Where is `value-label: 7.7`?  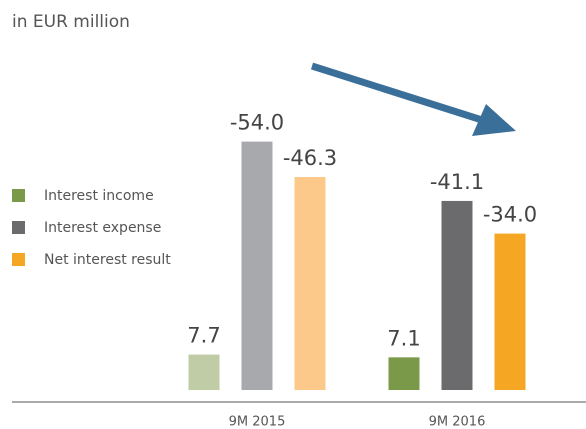 value-label: 7.7 is located at coordinates (203, 336).